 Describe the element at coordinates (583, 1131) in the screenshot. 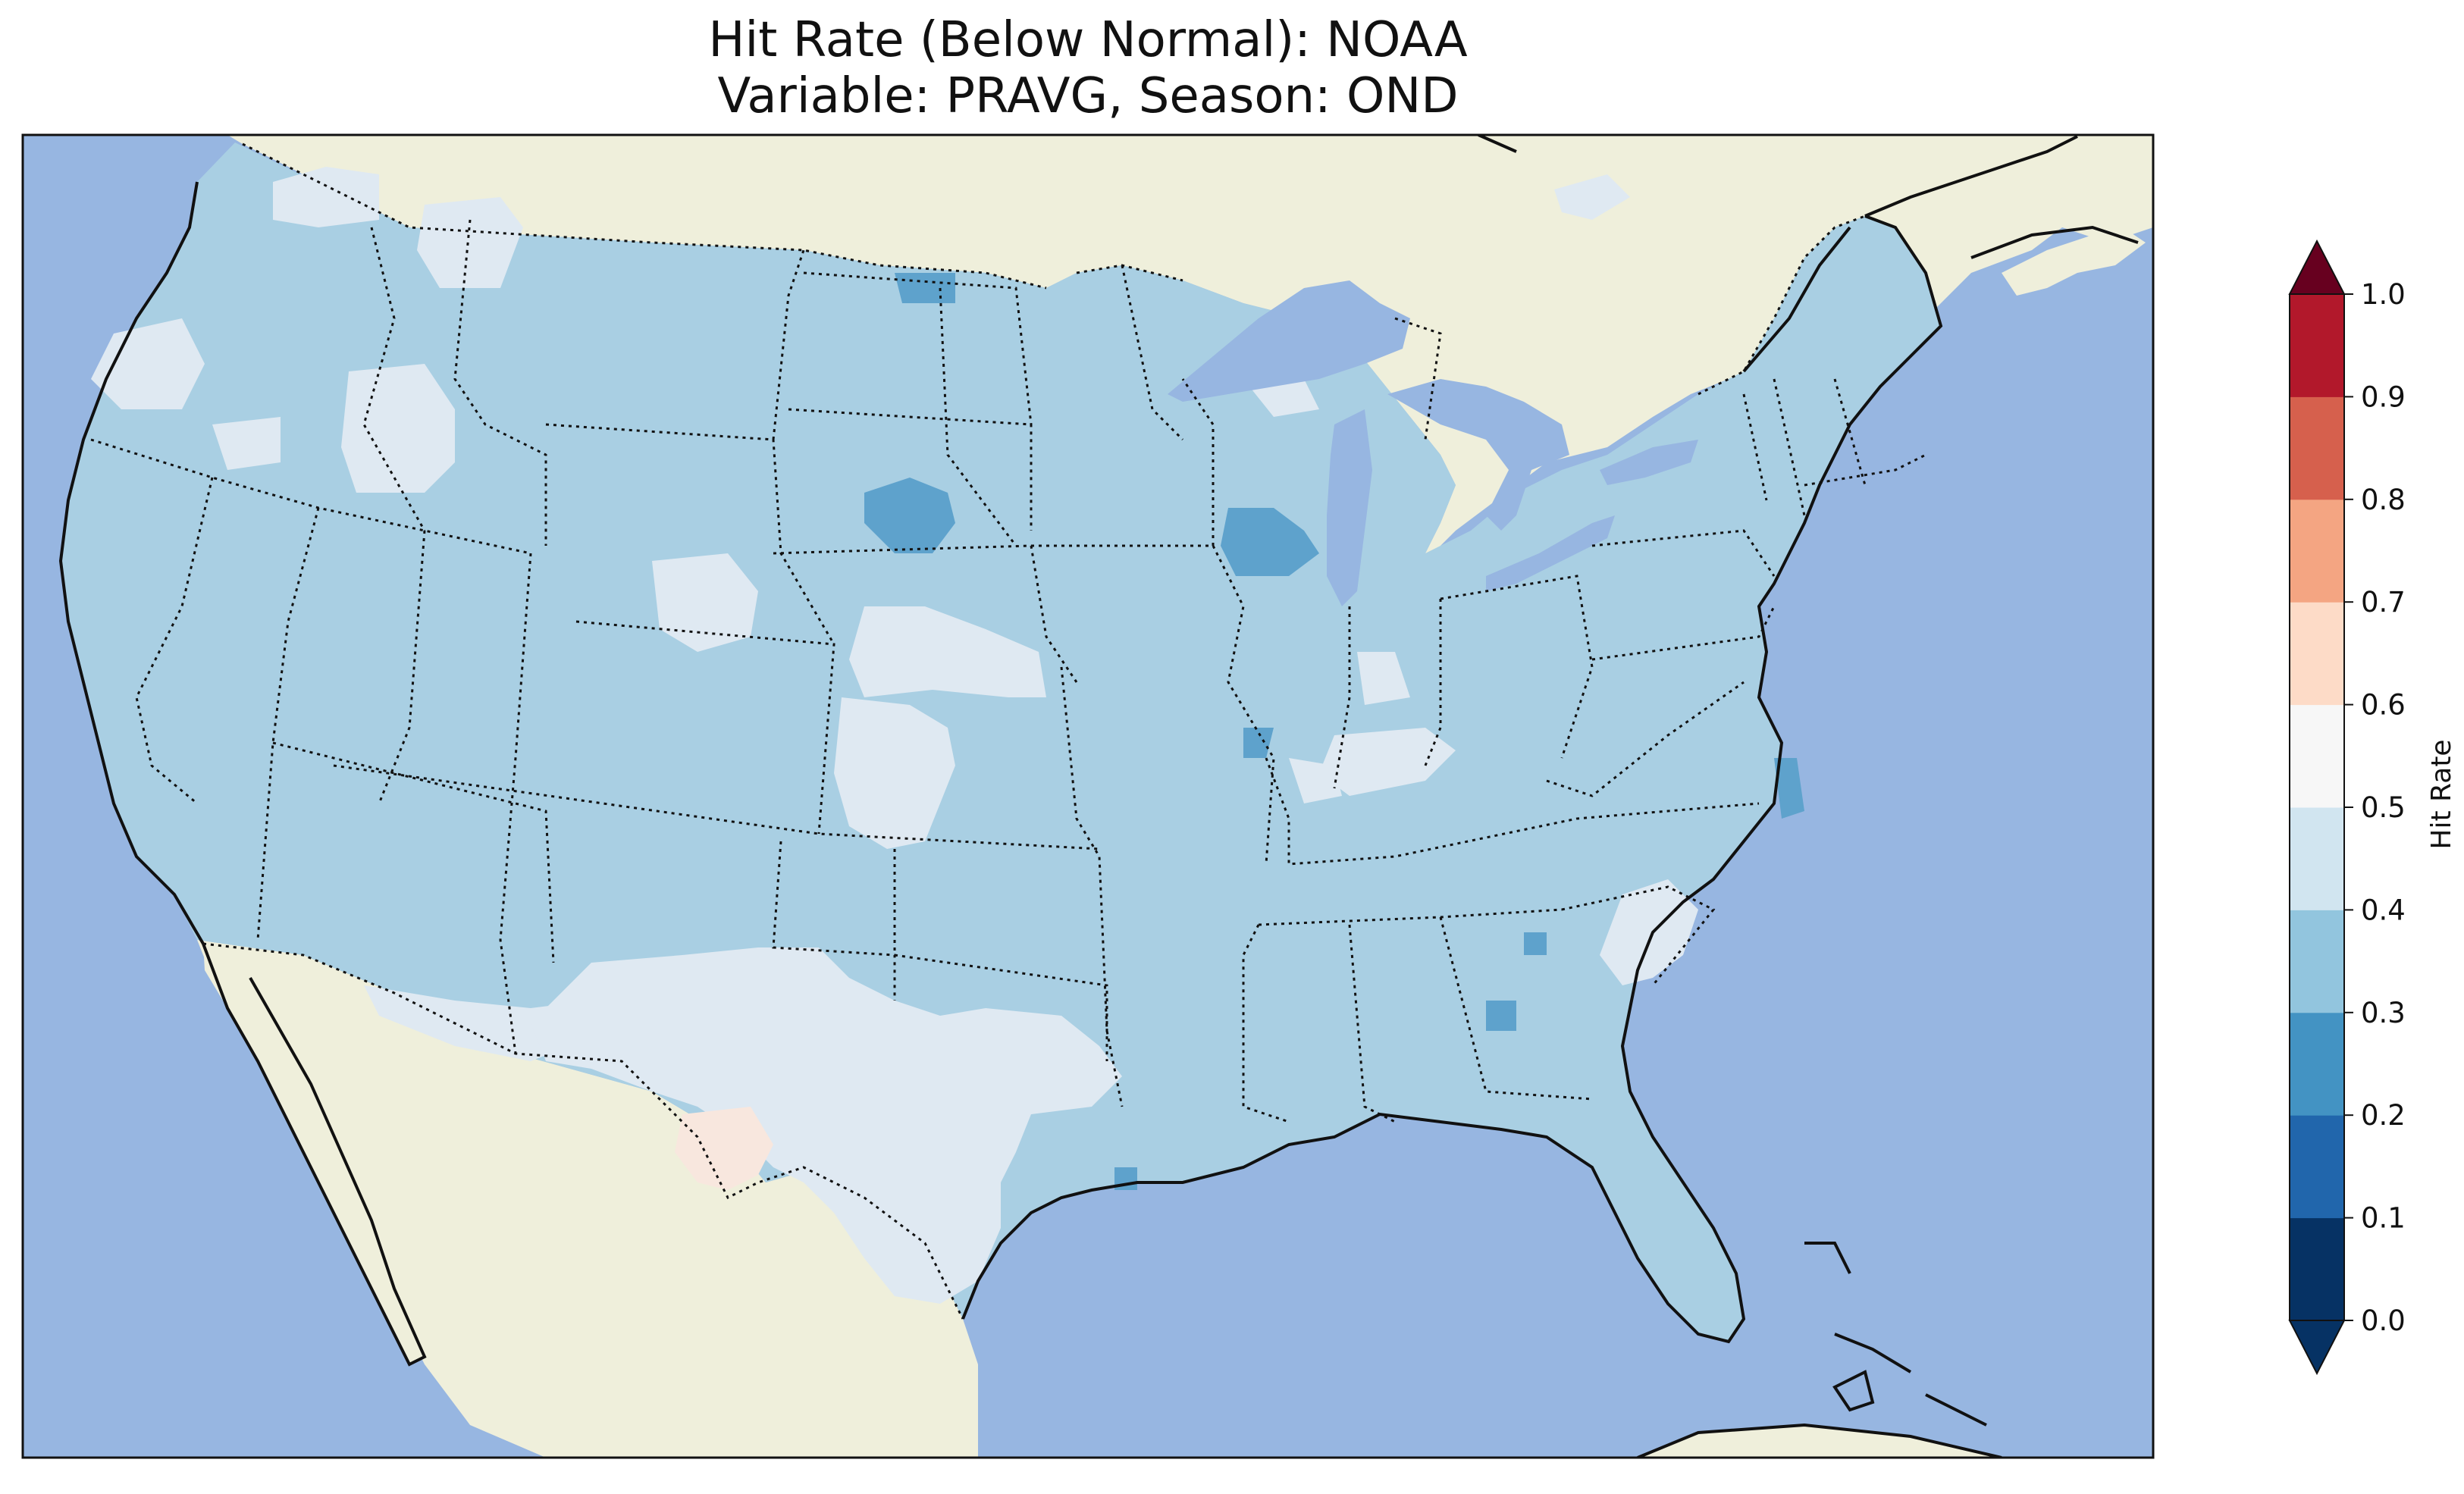

I see `us-mexico-border` at that location.